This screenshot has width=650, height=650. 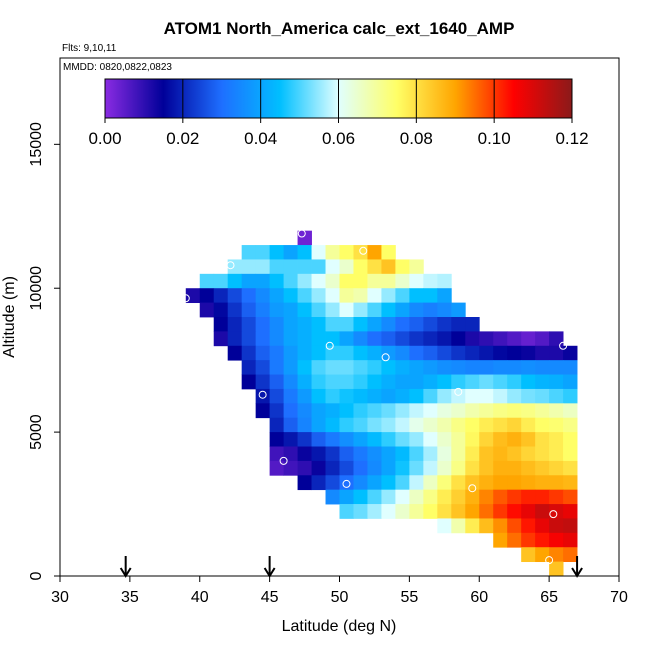 I want to click on x-axis-label: Latitude (deg N), so click(x=339, y=626).